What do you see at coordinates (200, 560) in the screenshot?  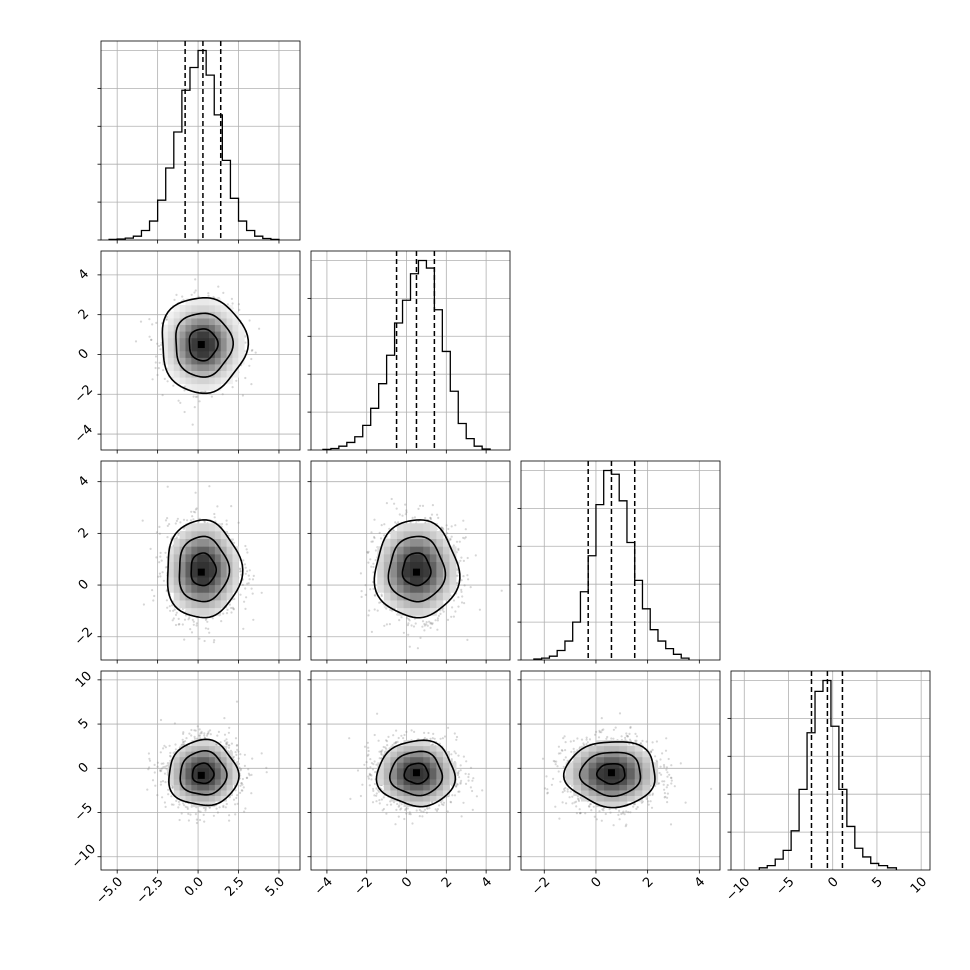 I see `panel-content` at bounding box center [200, 560].